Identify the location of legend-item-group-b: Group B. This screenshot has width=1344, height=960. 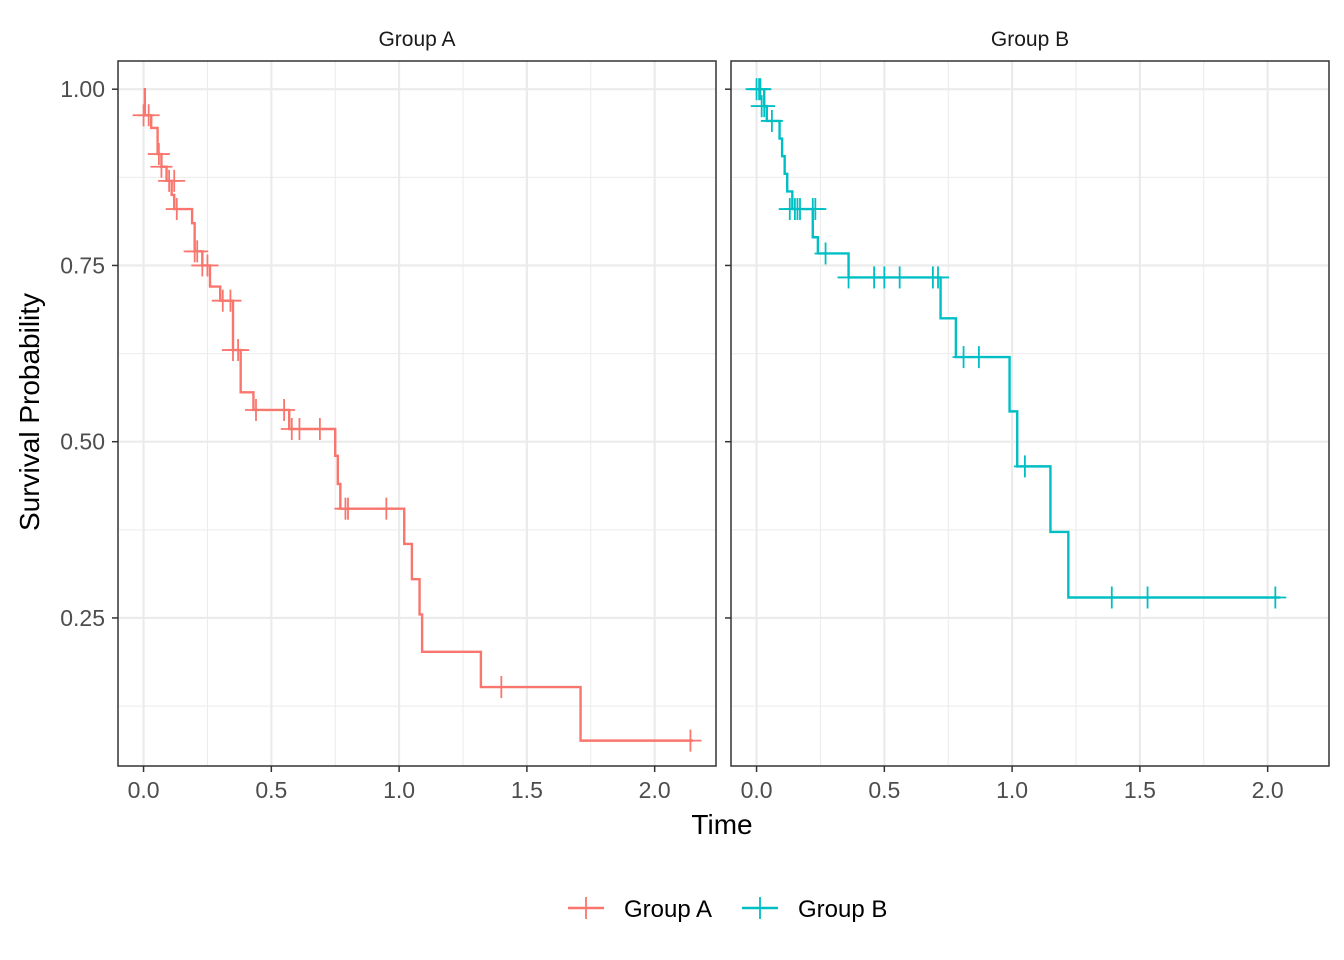
(814, 909).